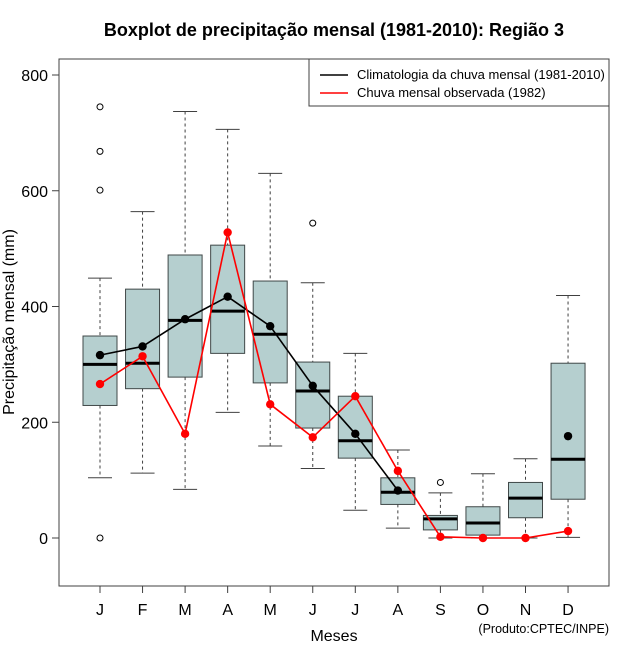 This screenshot has height=660, width=640. I want to click on x-tick-label: D, so click(568, 610).